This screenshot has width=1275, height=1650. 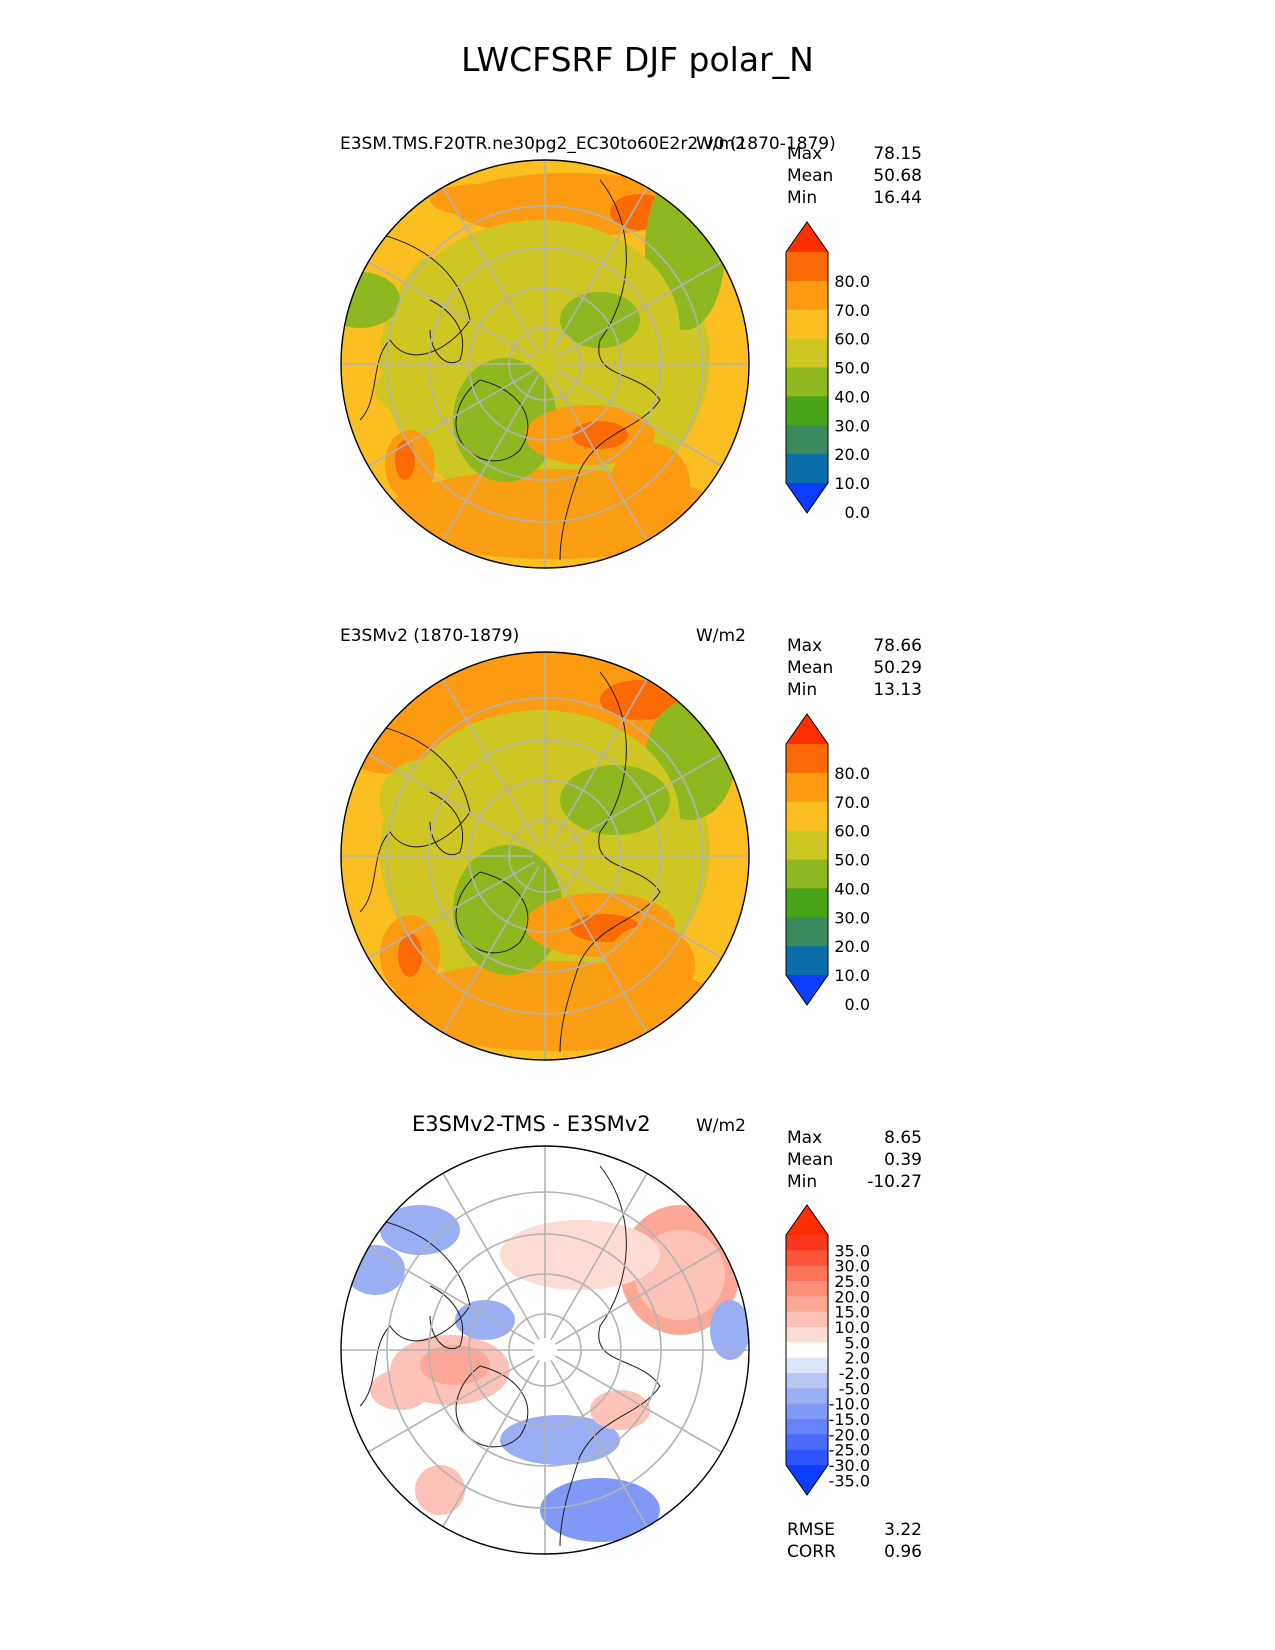 What do you see at coordinates (849, 1434) in the screenshot?
I see `colorbar-tick-label: -20.0` at bounding box center [849, 1434].